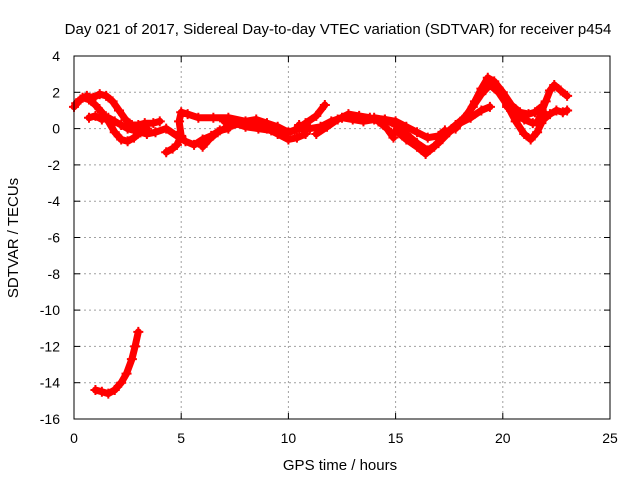 Image resolution: width=640 pixels, height=480 pixels. Describe the element at coordinates (56, 56) in the screenshot. I see `y-tick-label: 4` at that location.